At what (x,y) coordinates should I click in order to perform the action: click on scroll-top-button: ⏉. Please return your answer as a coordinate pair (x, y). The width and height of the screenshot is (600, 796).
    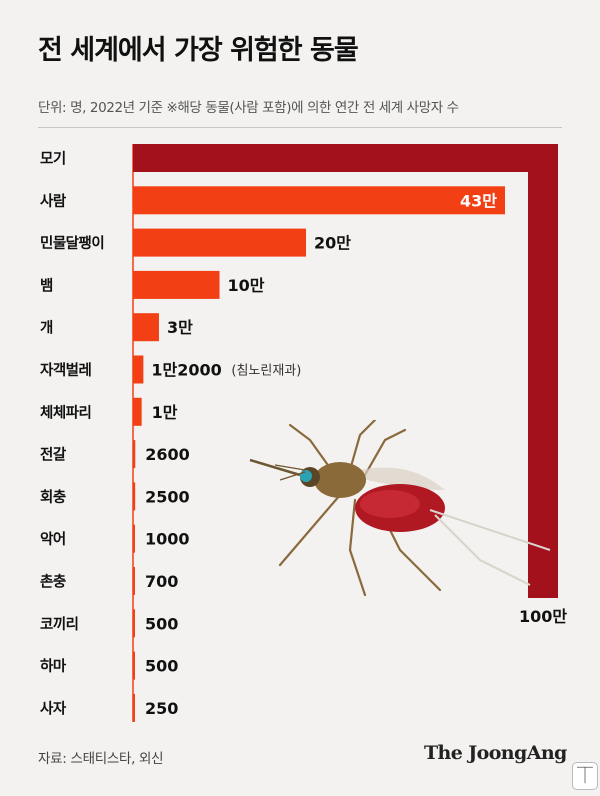
    Looking at the image, I should click on (585, 776).